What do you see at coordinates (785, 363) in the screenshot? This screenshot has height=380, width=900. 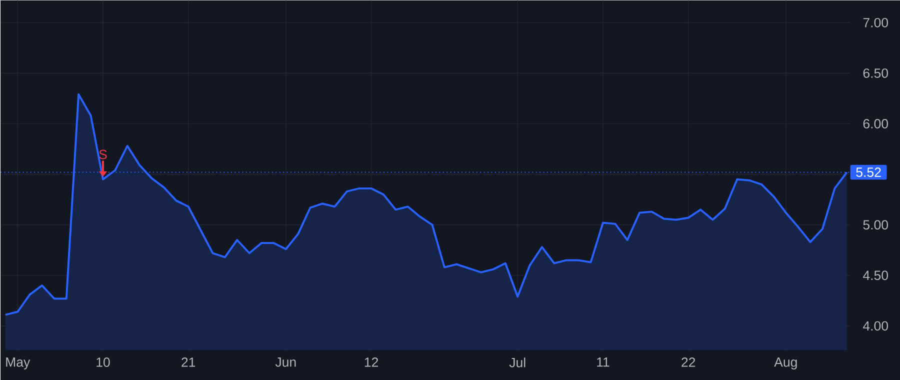 I see `x-tick-label: Aug` at bounding box center [785, 363].